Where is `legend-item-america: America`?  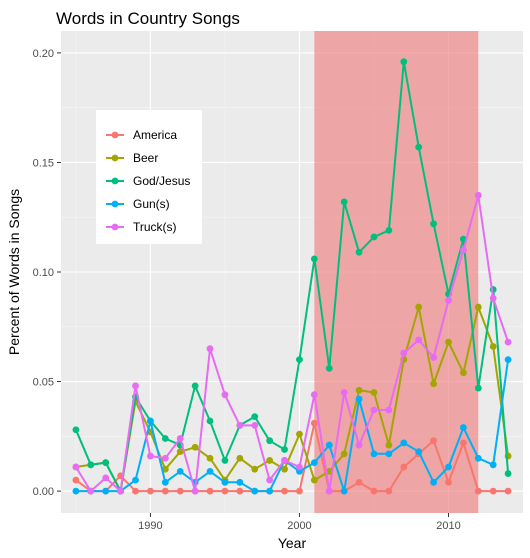
legend-item-america: America is located at coordinates (141, 135).